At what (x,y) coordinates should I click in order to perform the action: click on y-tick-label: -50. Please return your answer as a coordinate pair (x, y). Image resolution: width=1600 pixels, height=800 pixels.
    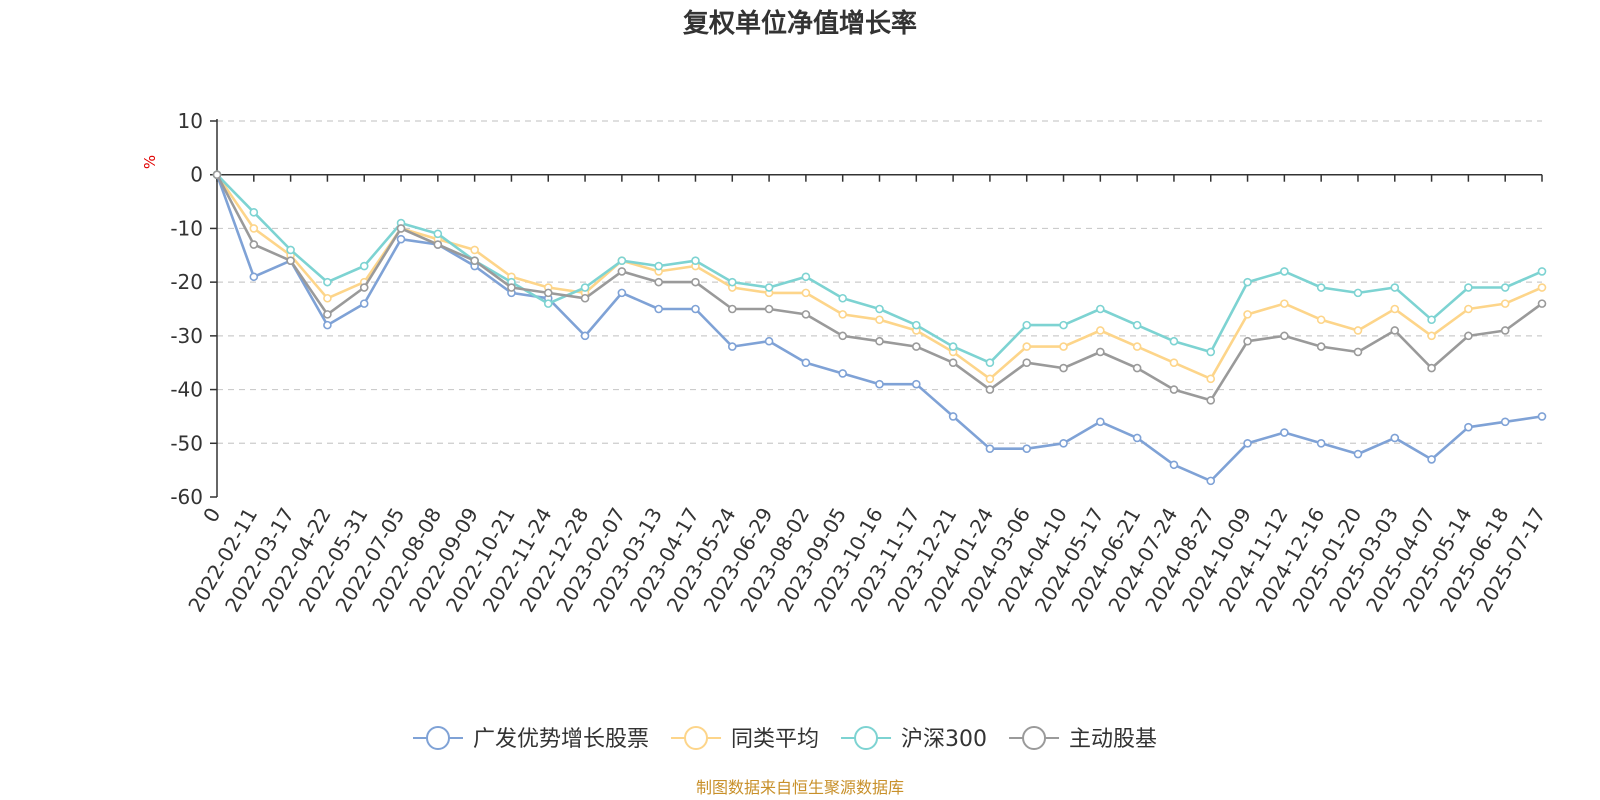
    Looking at the image, I should click on (186, 443).